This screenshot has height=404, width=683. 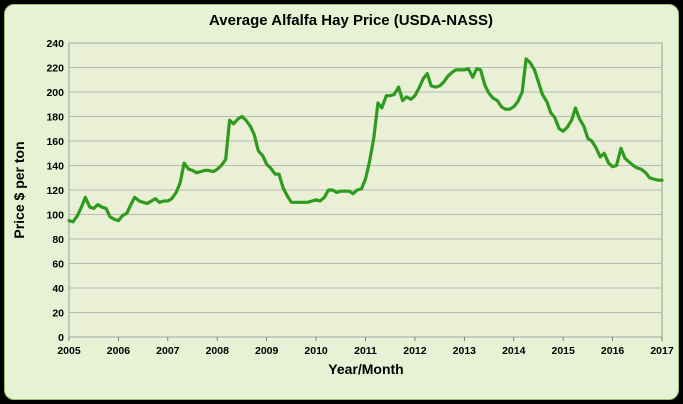 What do you see at coordinates (316, 351) in the screenshot?
I see `x-tick-label: 2010` at bounding box center [316, 351].